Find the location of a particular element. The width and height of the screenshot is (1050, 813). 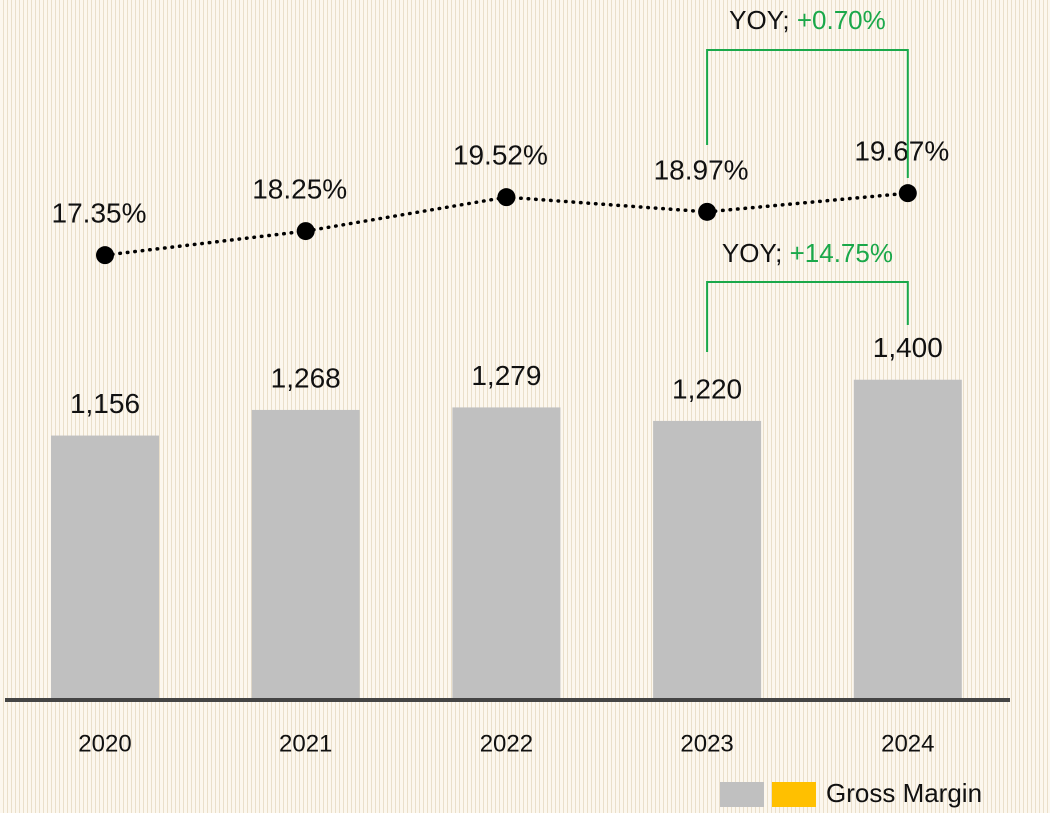

yoy-change: +0.70% is located at coordinates (841, 20).